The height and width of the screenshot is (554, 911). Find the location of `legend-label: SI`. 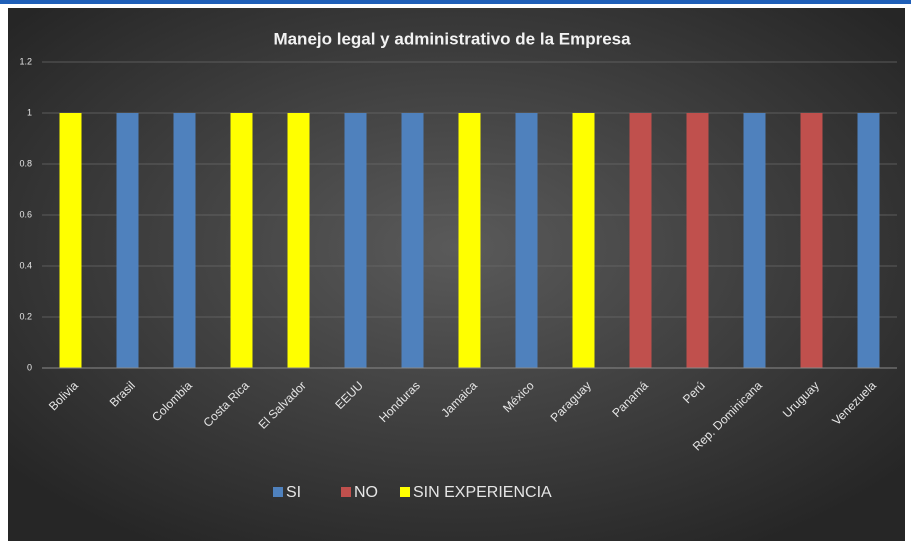

legend-label: SI is located at coordinates (293, 492).